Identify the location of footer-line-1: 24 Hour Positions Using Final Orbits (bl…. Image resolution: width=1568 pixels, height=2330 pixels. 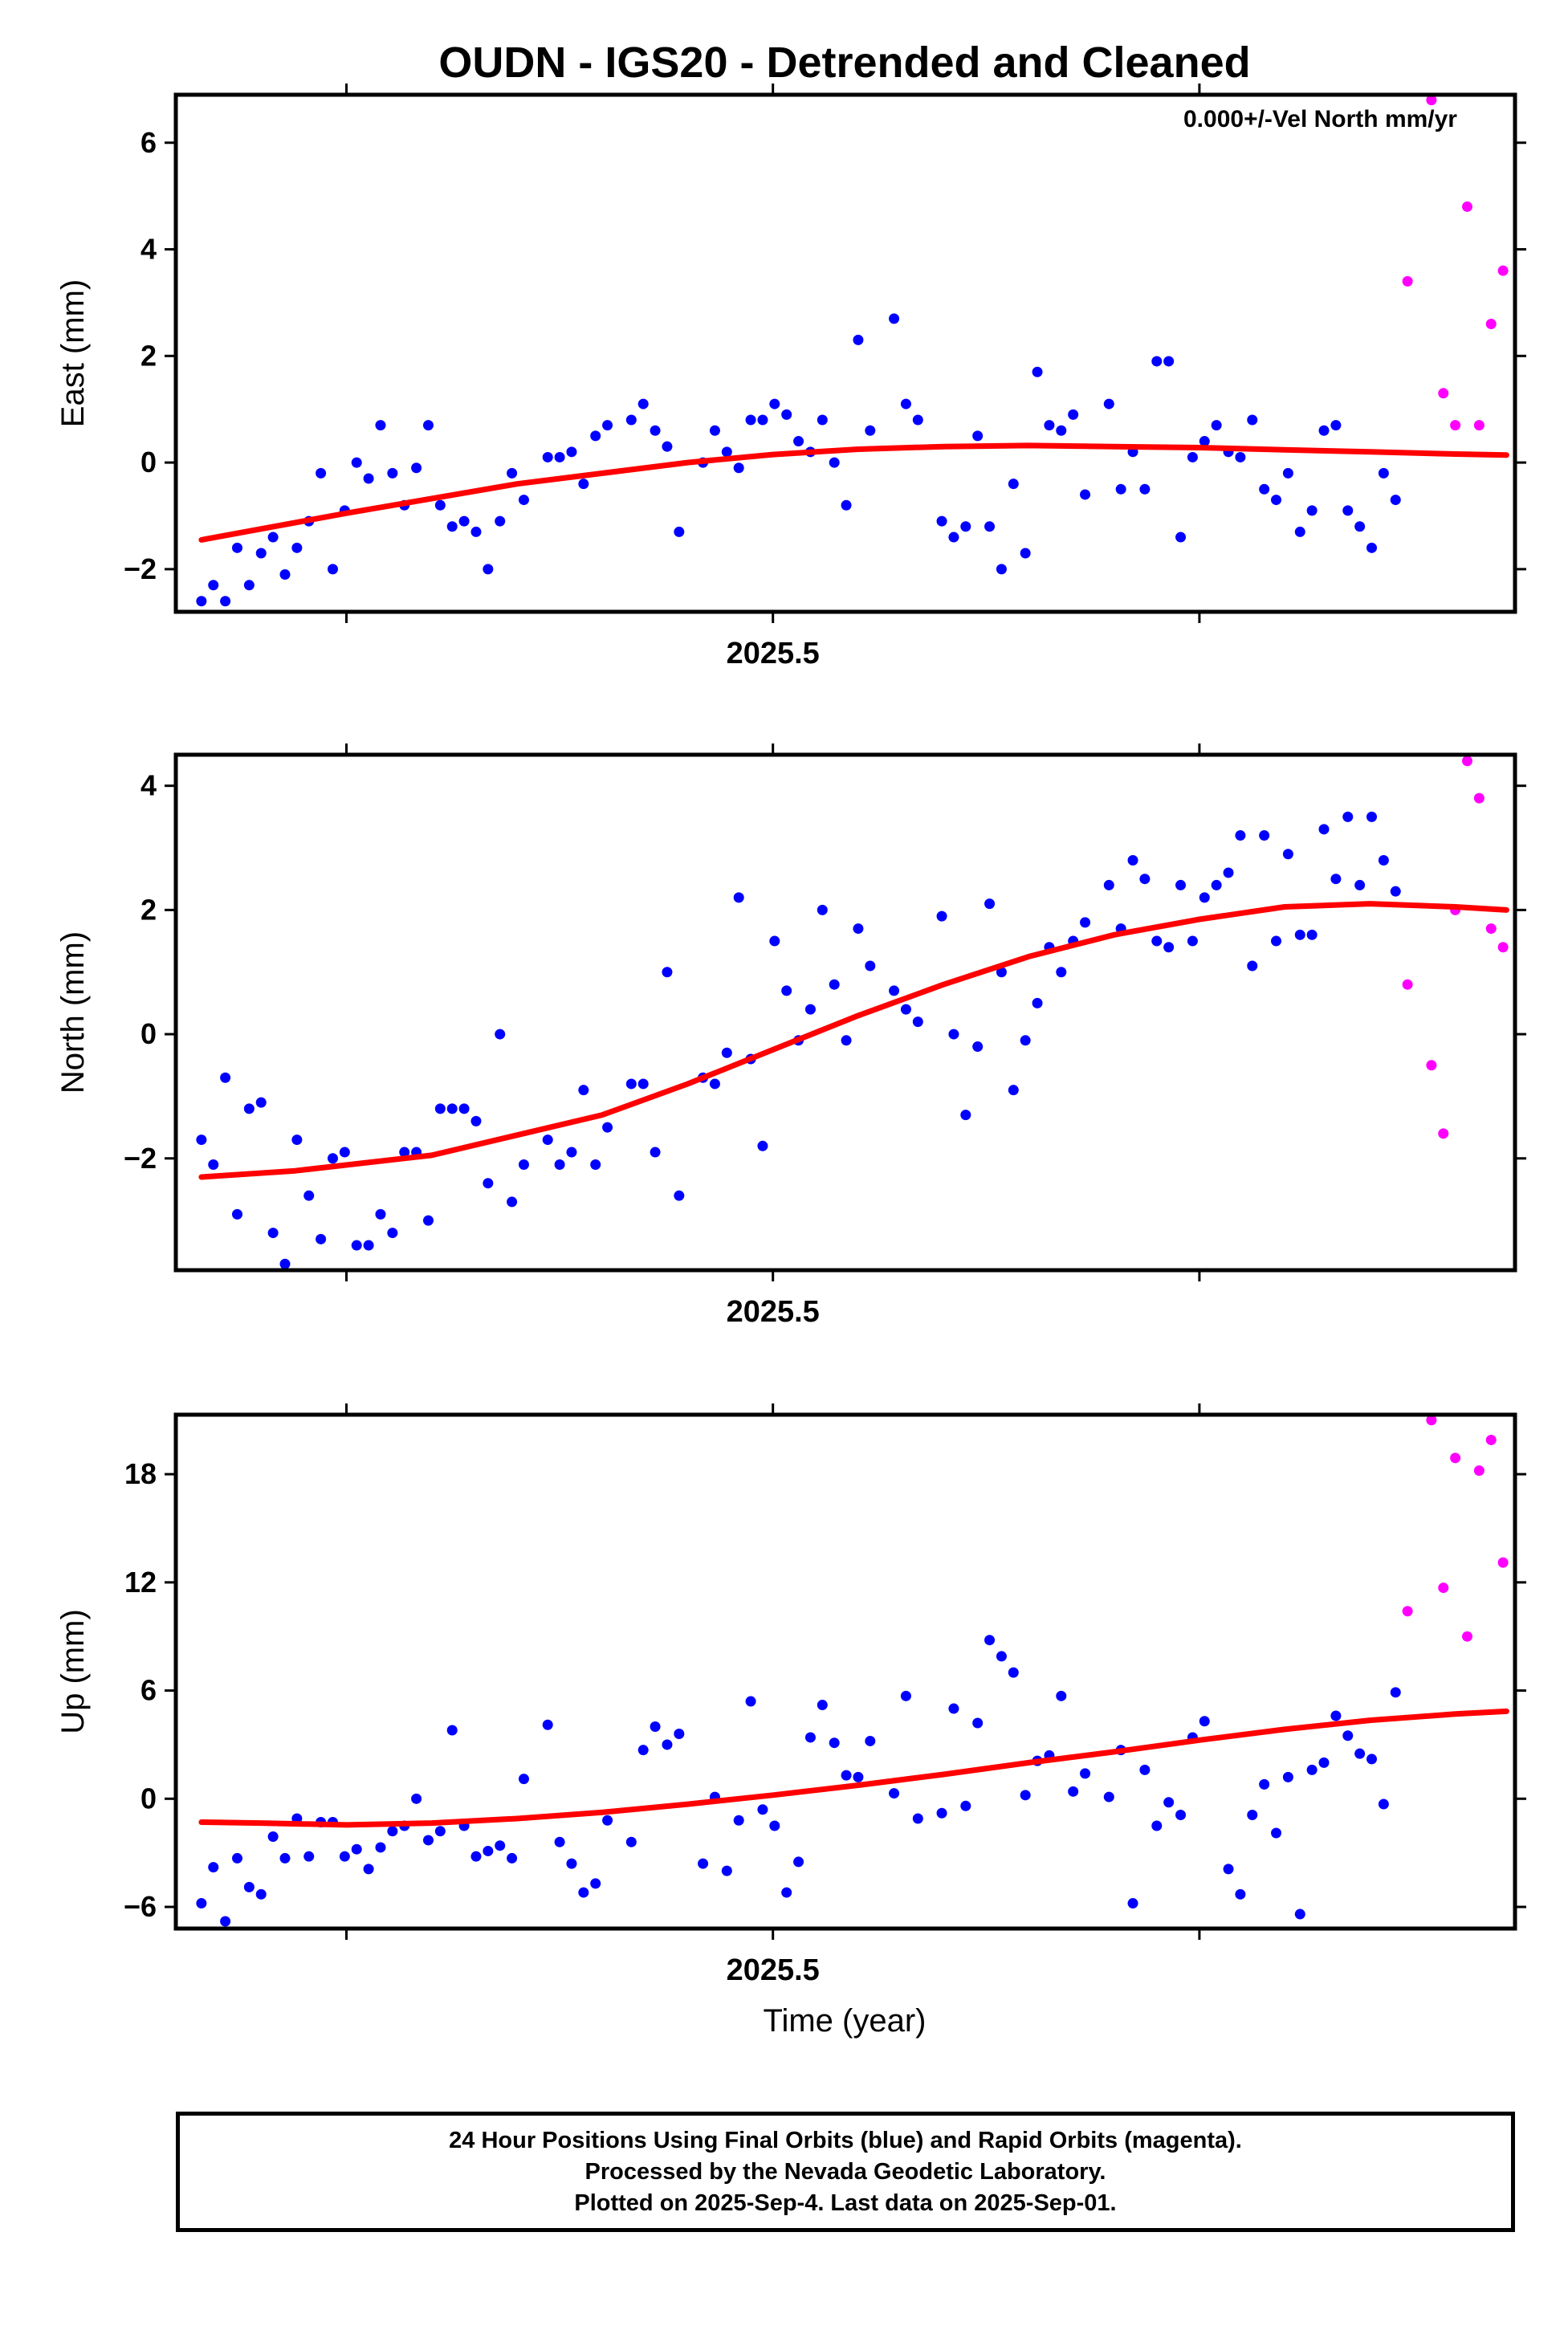
(845, 2140).